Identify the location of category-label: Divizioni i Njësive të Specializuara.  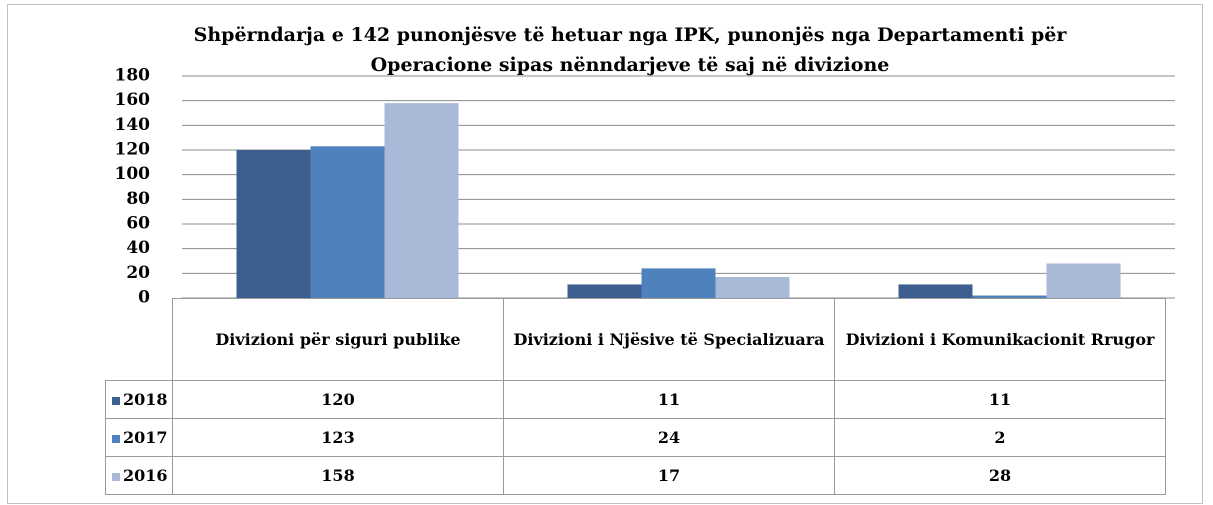
(669, 339).